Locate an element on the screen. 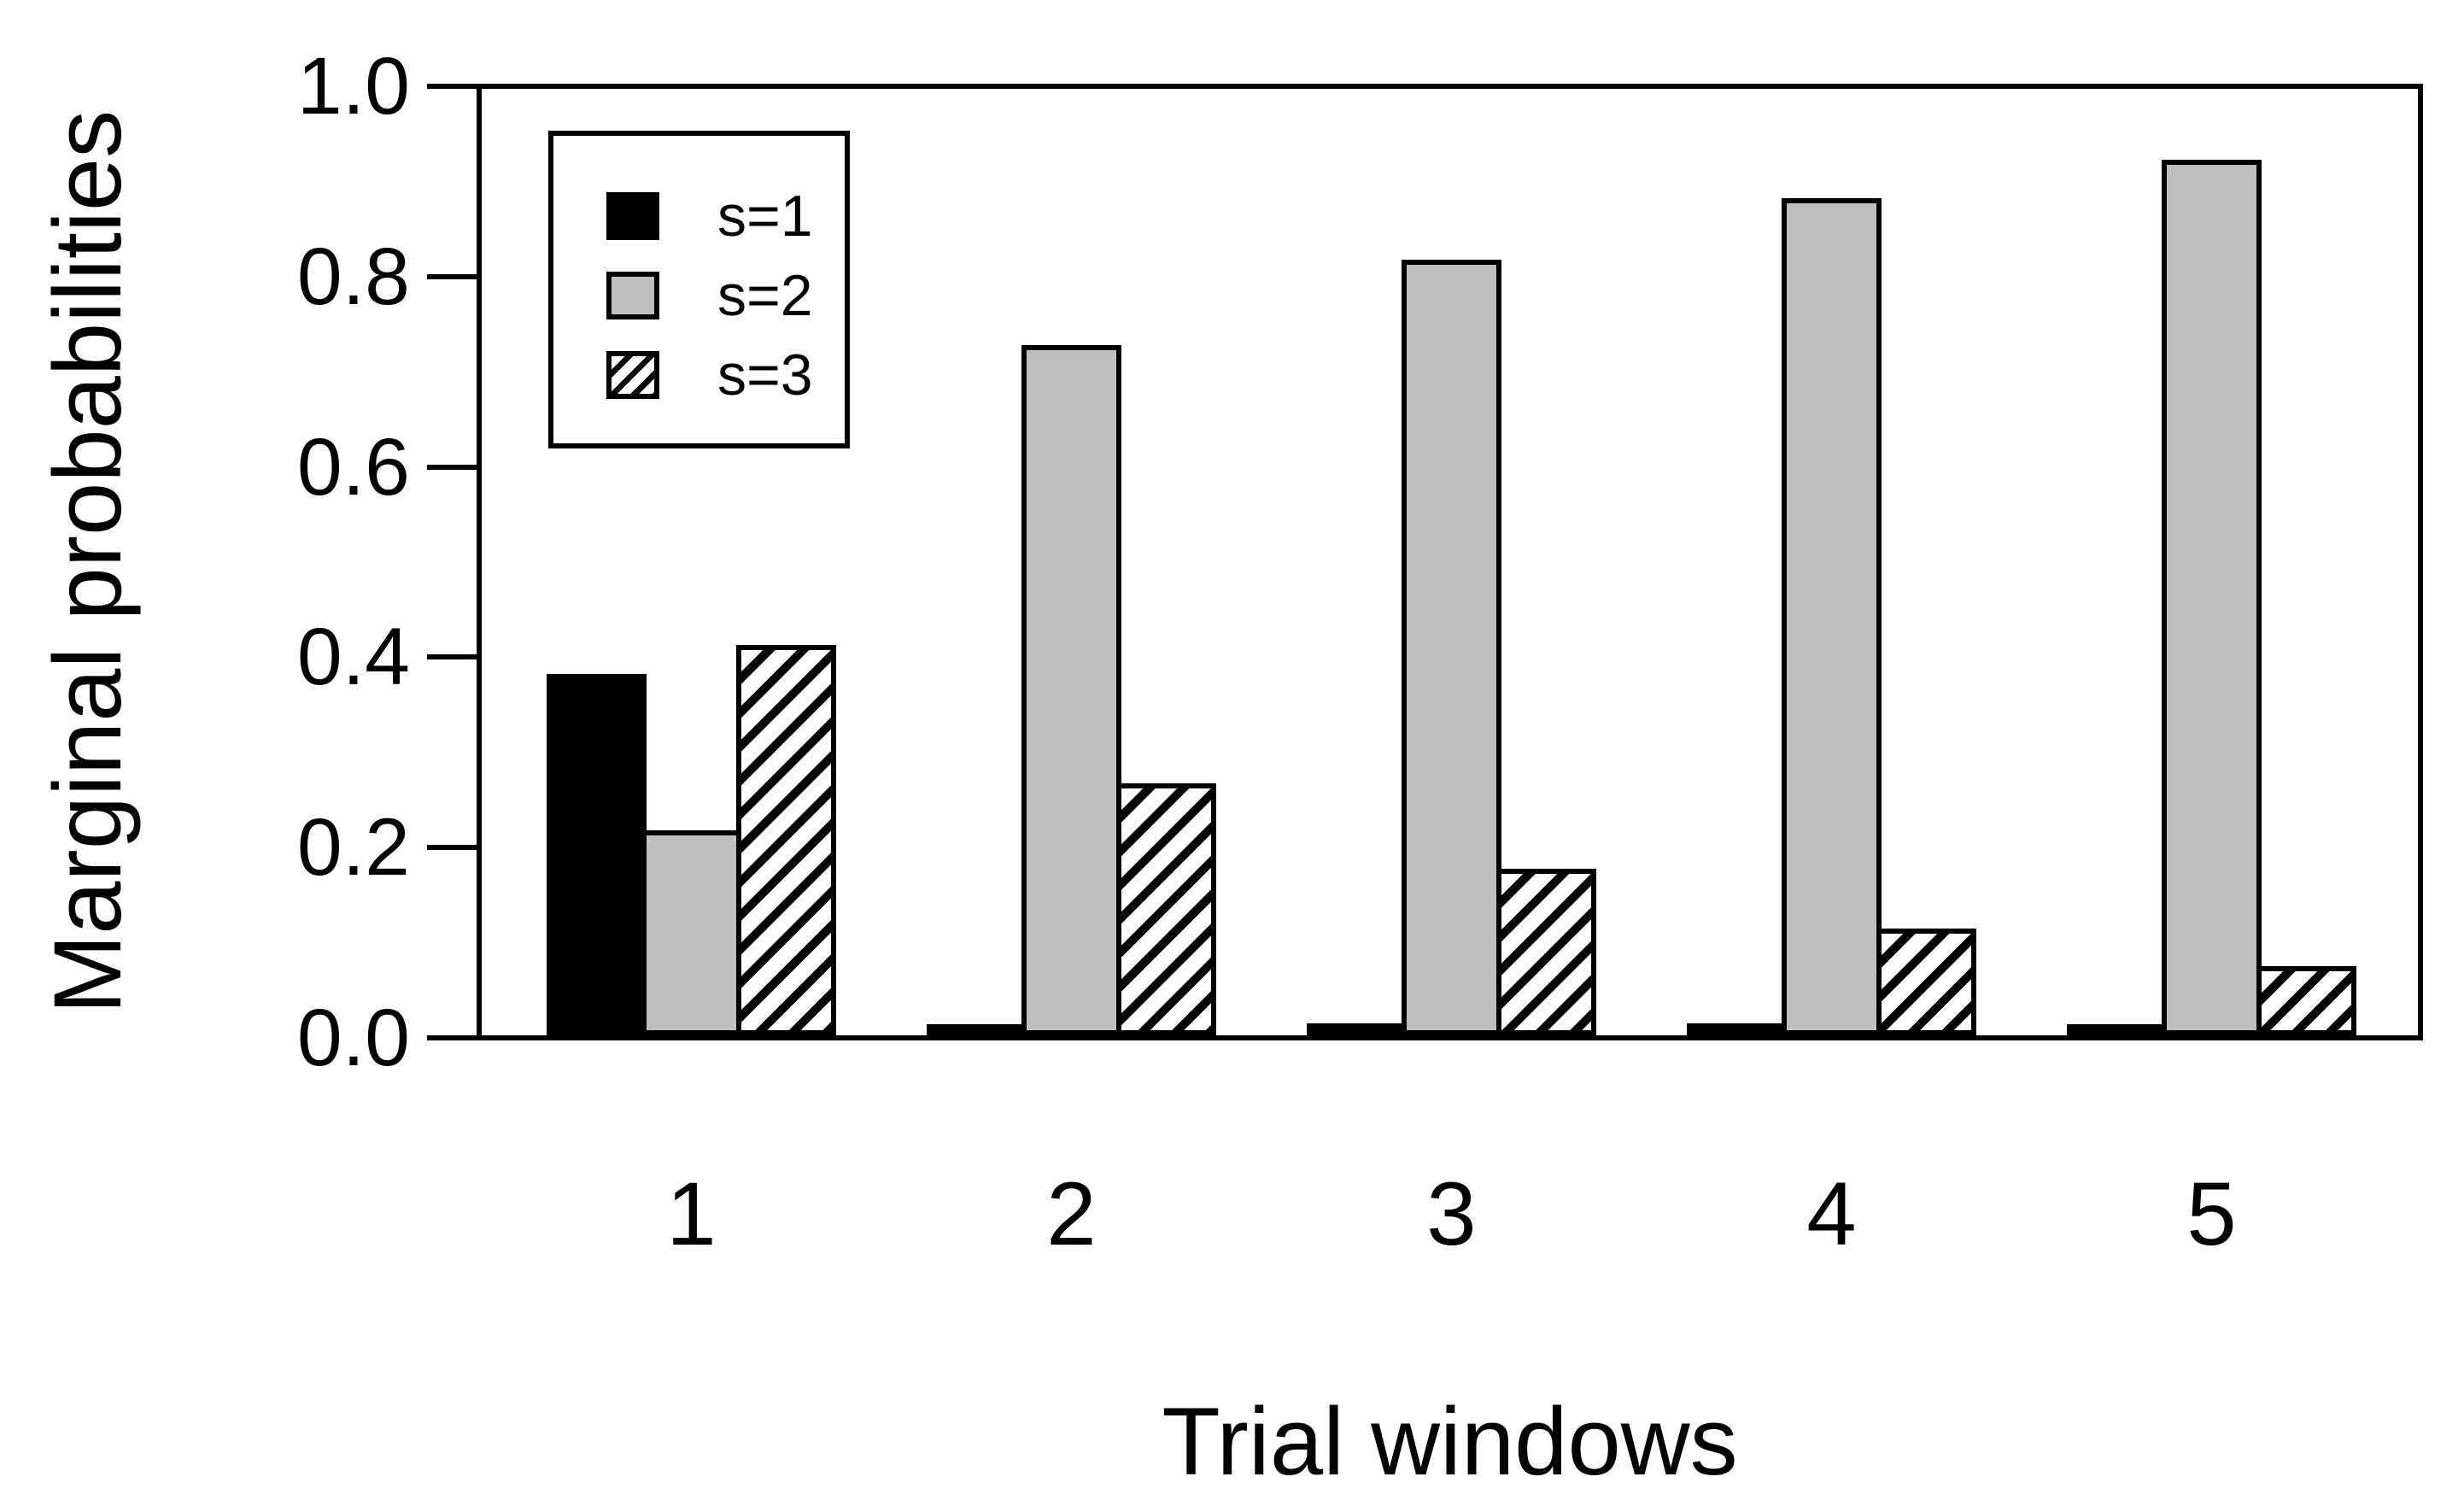  x-tick-label-4: 4 is located at coordinates (1831, 1214).